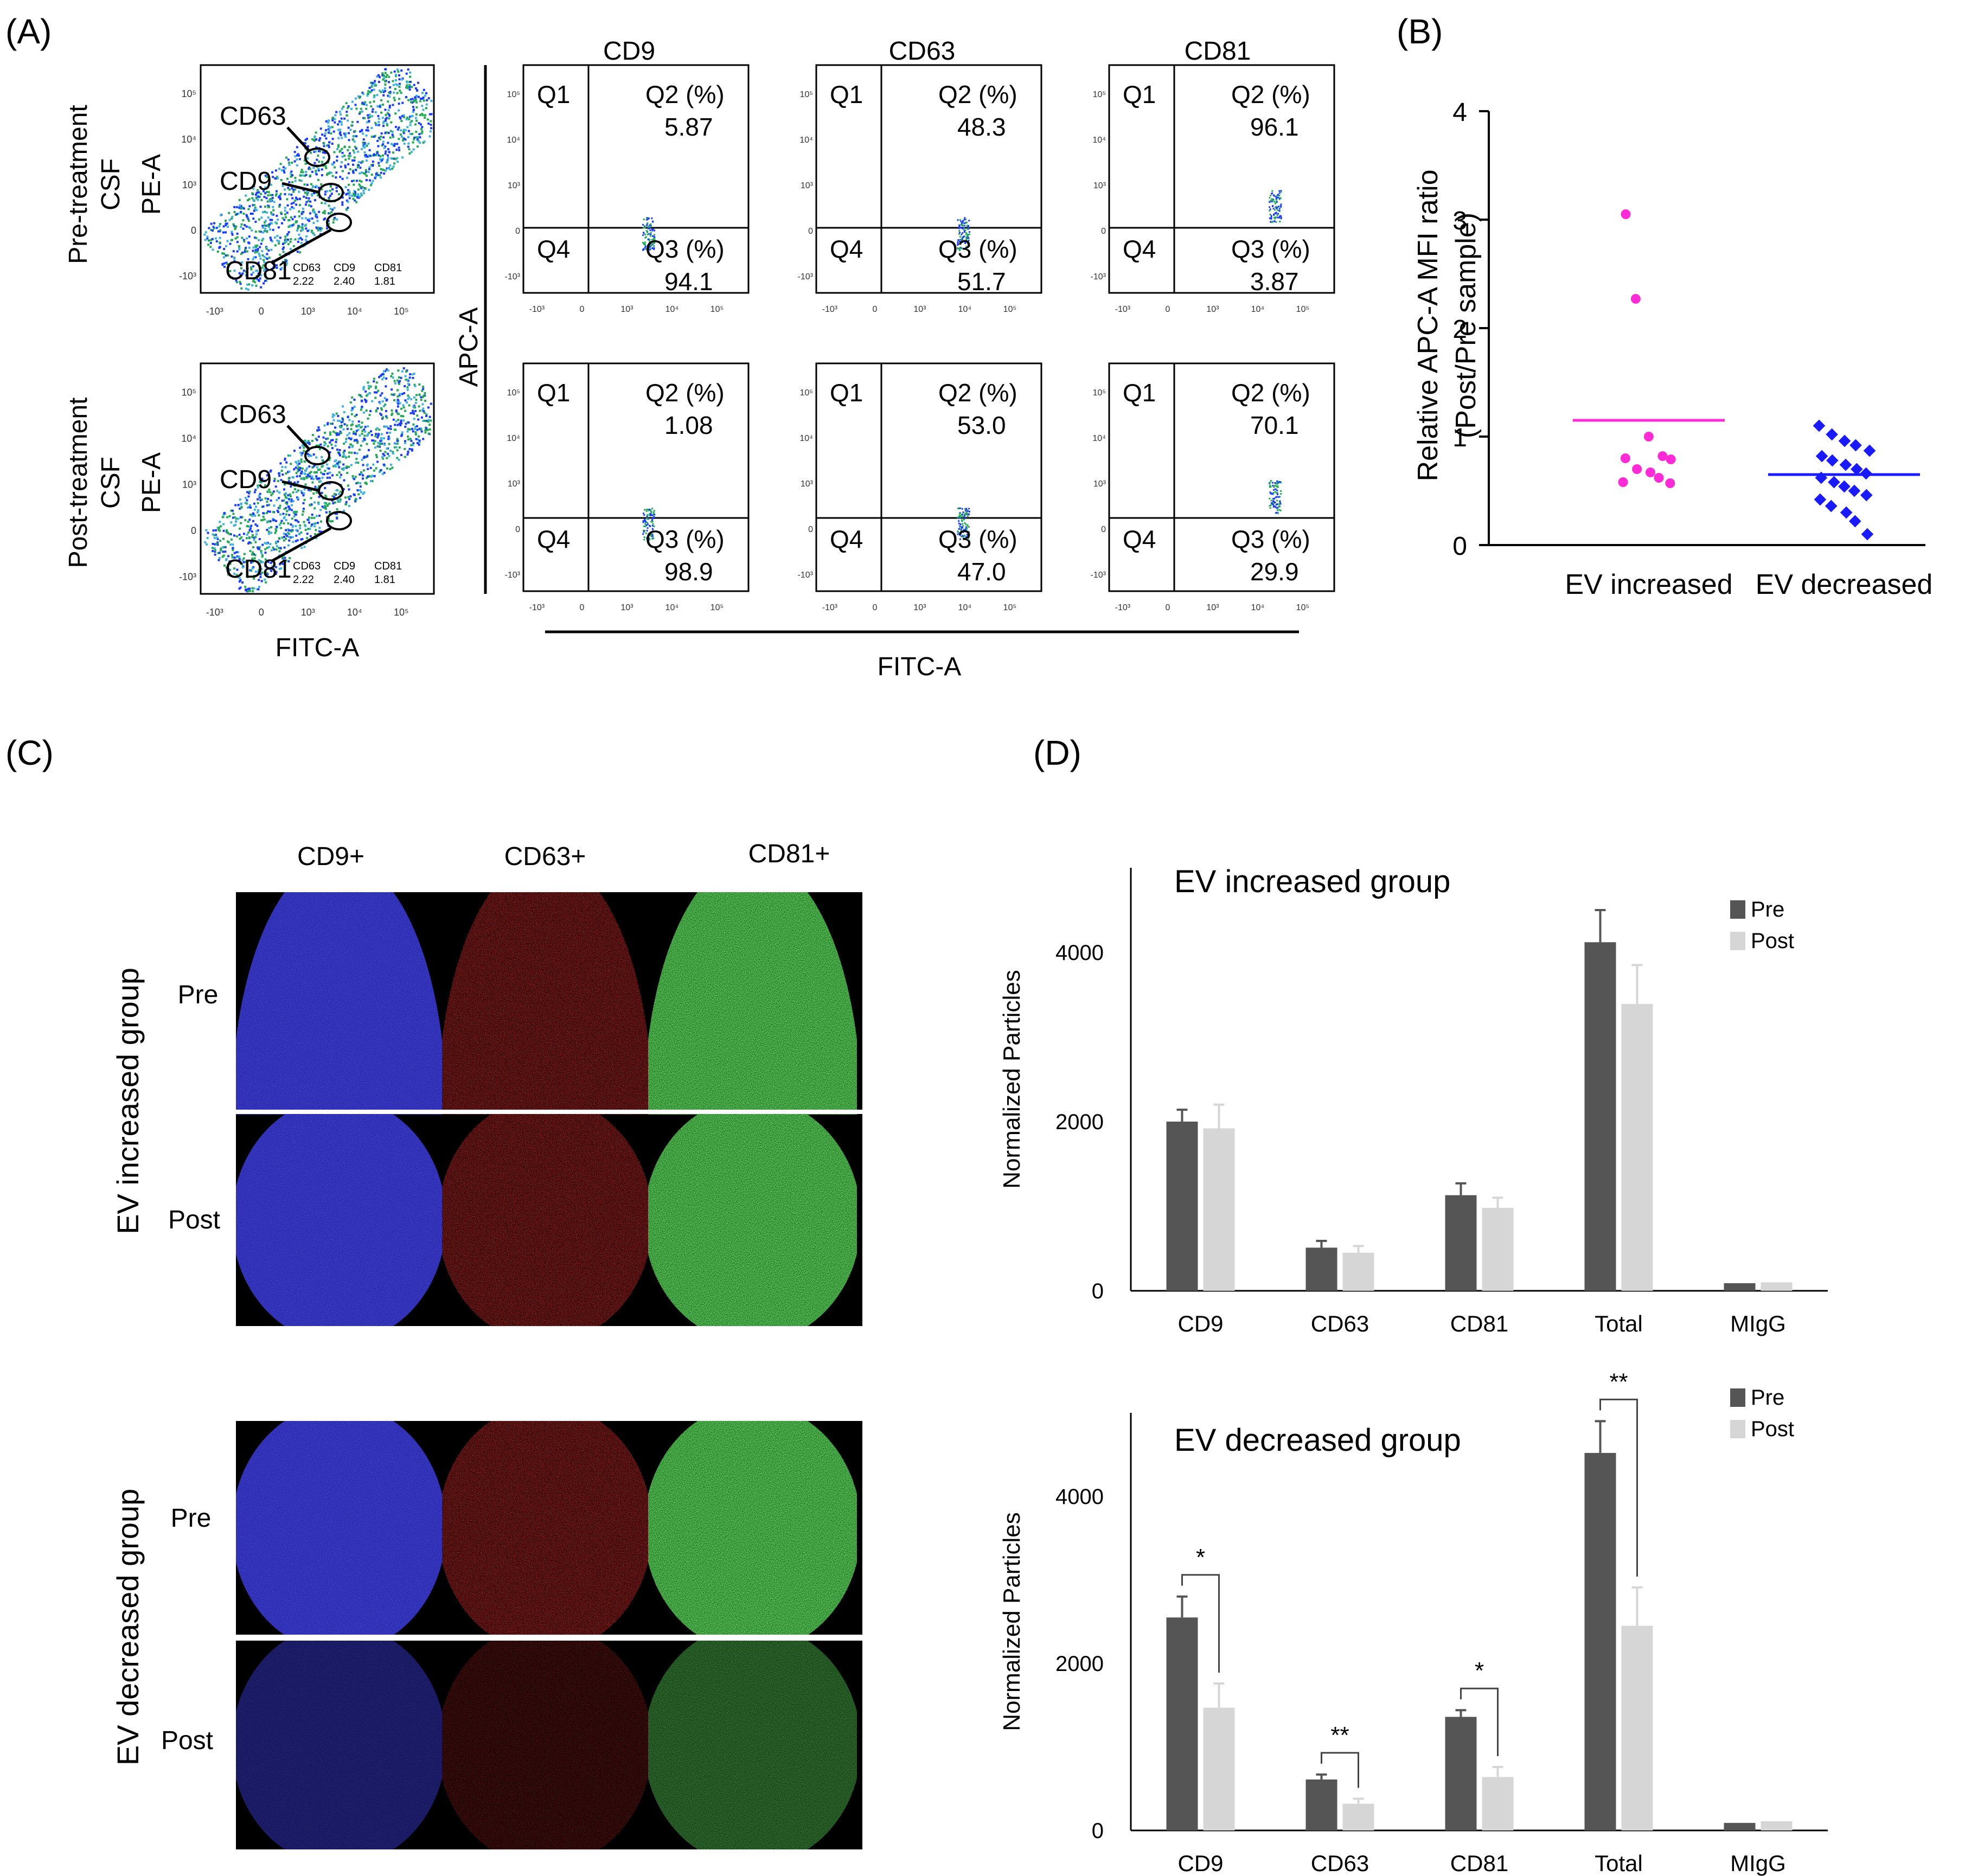 This screenshot has height=1876, width=1965. Describe the element at coordinates (537, 309) in the screenshot. I see `tick-label: -10³` at that location.